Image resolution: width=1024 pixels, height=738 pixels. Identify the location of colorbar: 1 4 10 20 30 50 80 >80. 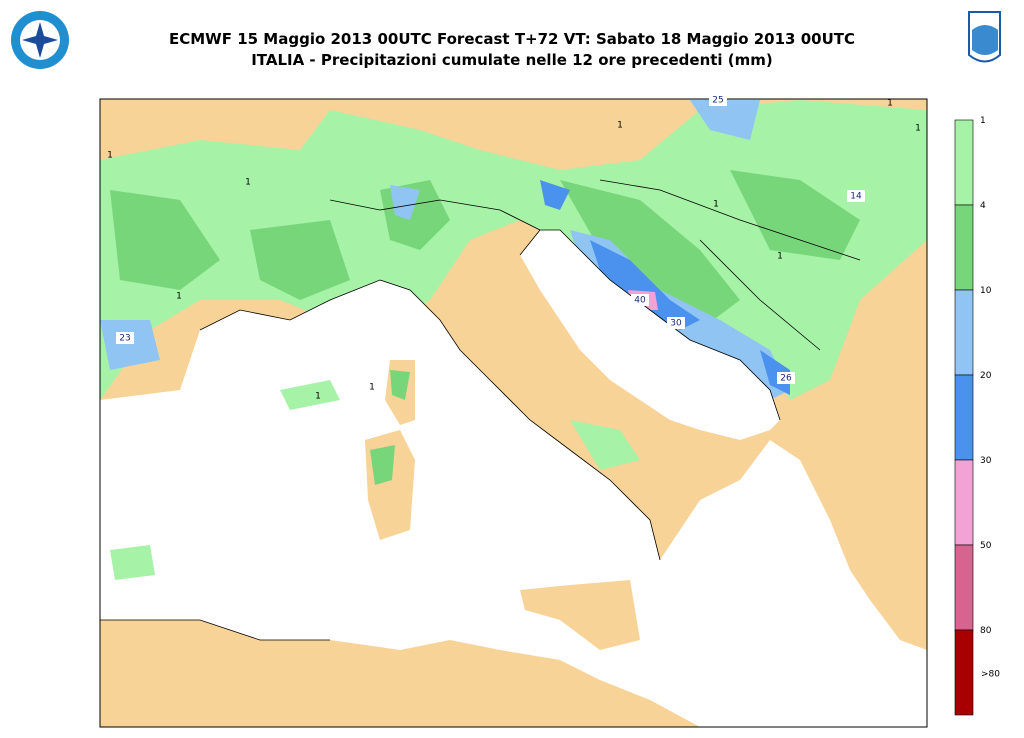
(977, 416).